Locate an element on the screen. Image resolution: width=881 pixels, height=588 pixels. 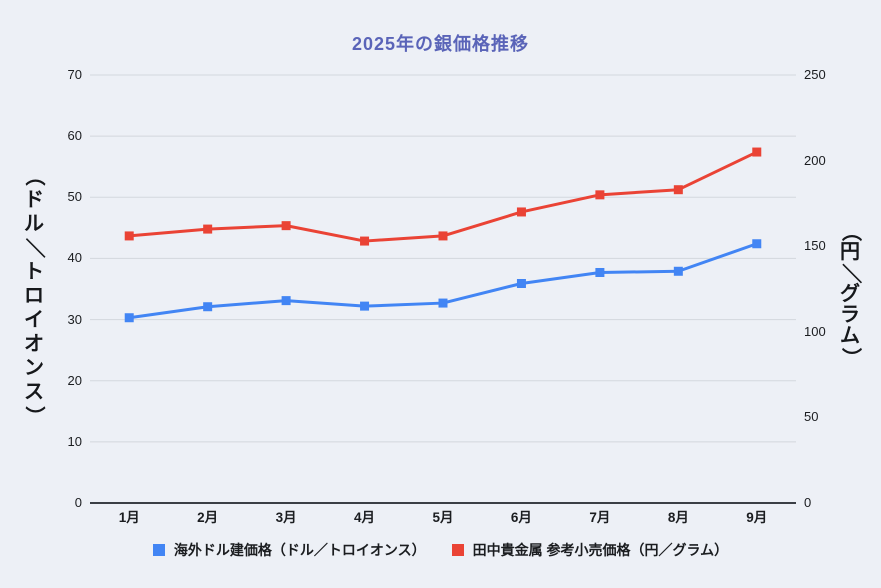
right-axis-tick-0: 0 is located at coordinates (808, 502).